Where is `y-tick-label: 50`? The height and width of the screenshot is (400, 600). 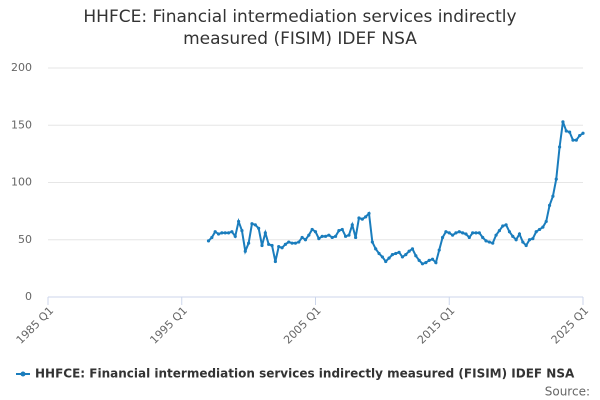 y-tick-label: 50 is located at coordinates (25, 239).